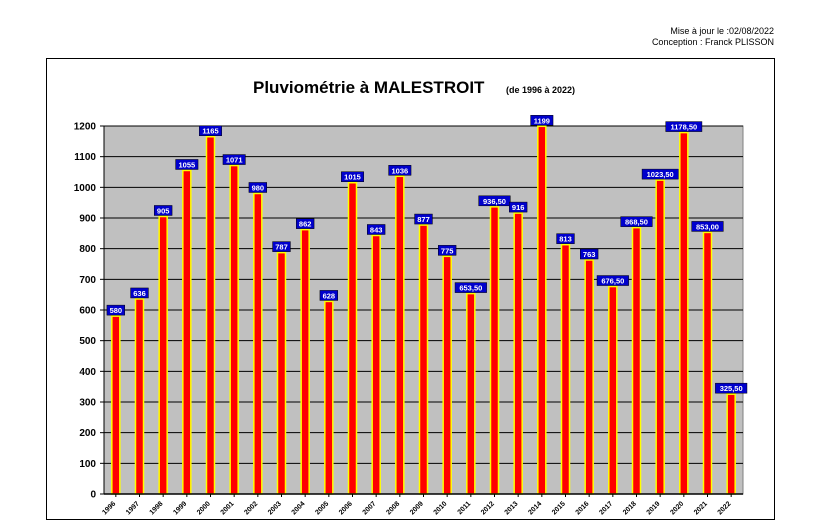  What do you see at coordinates (163, 210) in the screenshot?
I see `data-label: 905` at bounding box center [163, 210].